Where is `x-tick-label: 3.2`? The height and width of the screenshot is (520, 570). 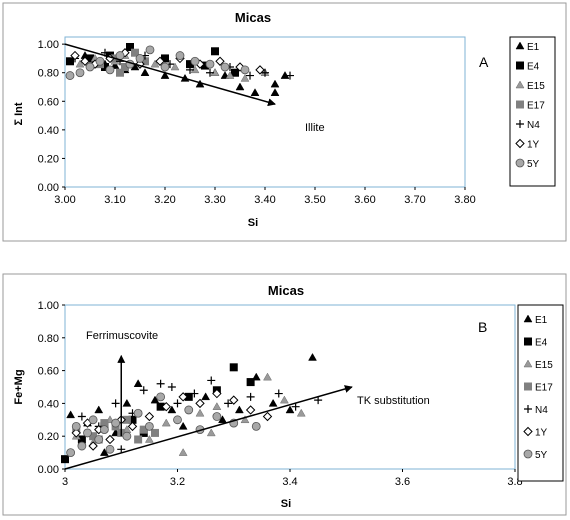
x-tick-label: 3.2 is located at coordinates (177, 482).